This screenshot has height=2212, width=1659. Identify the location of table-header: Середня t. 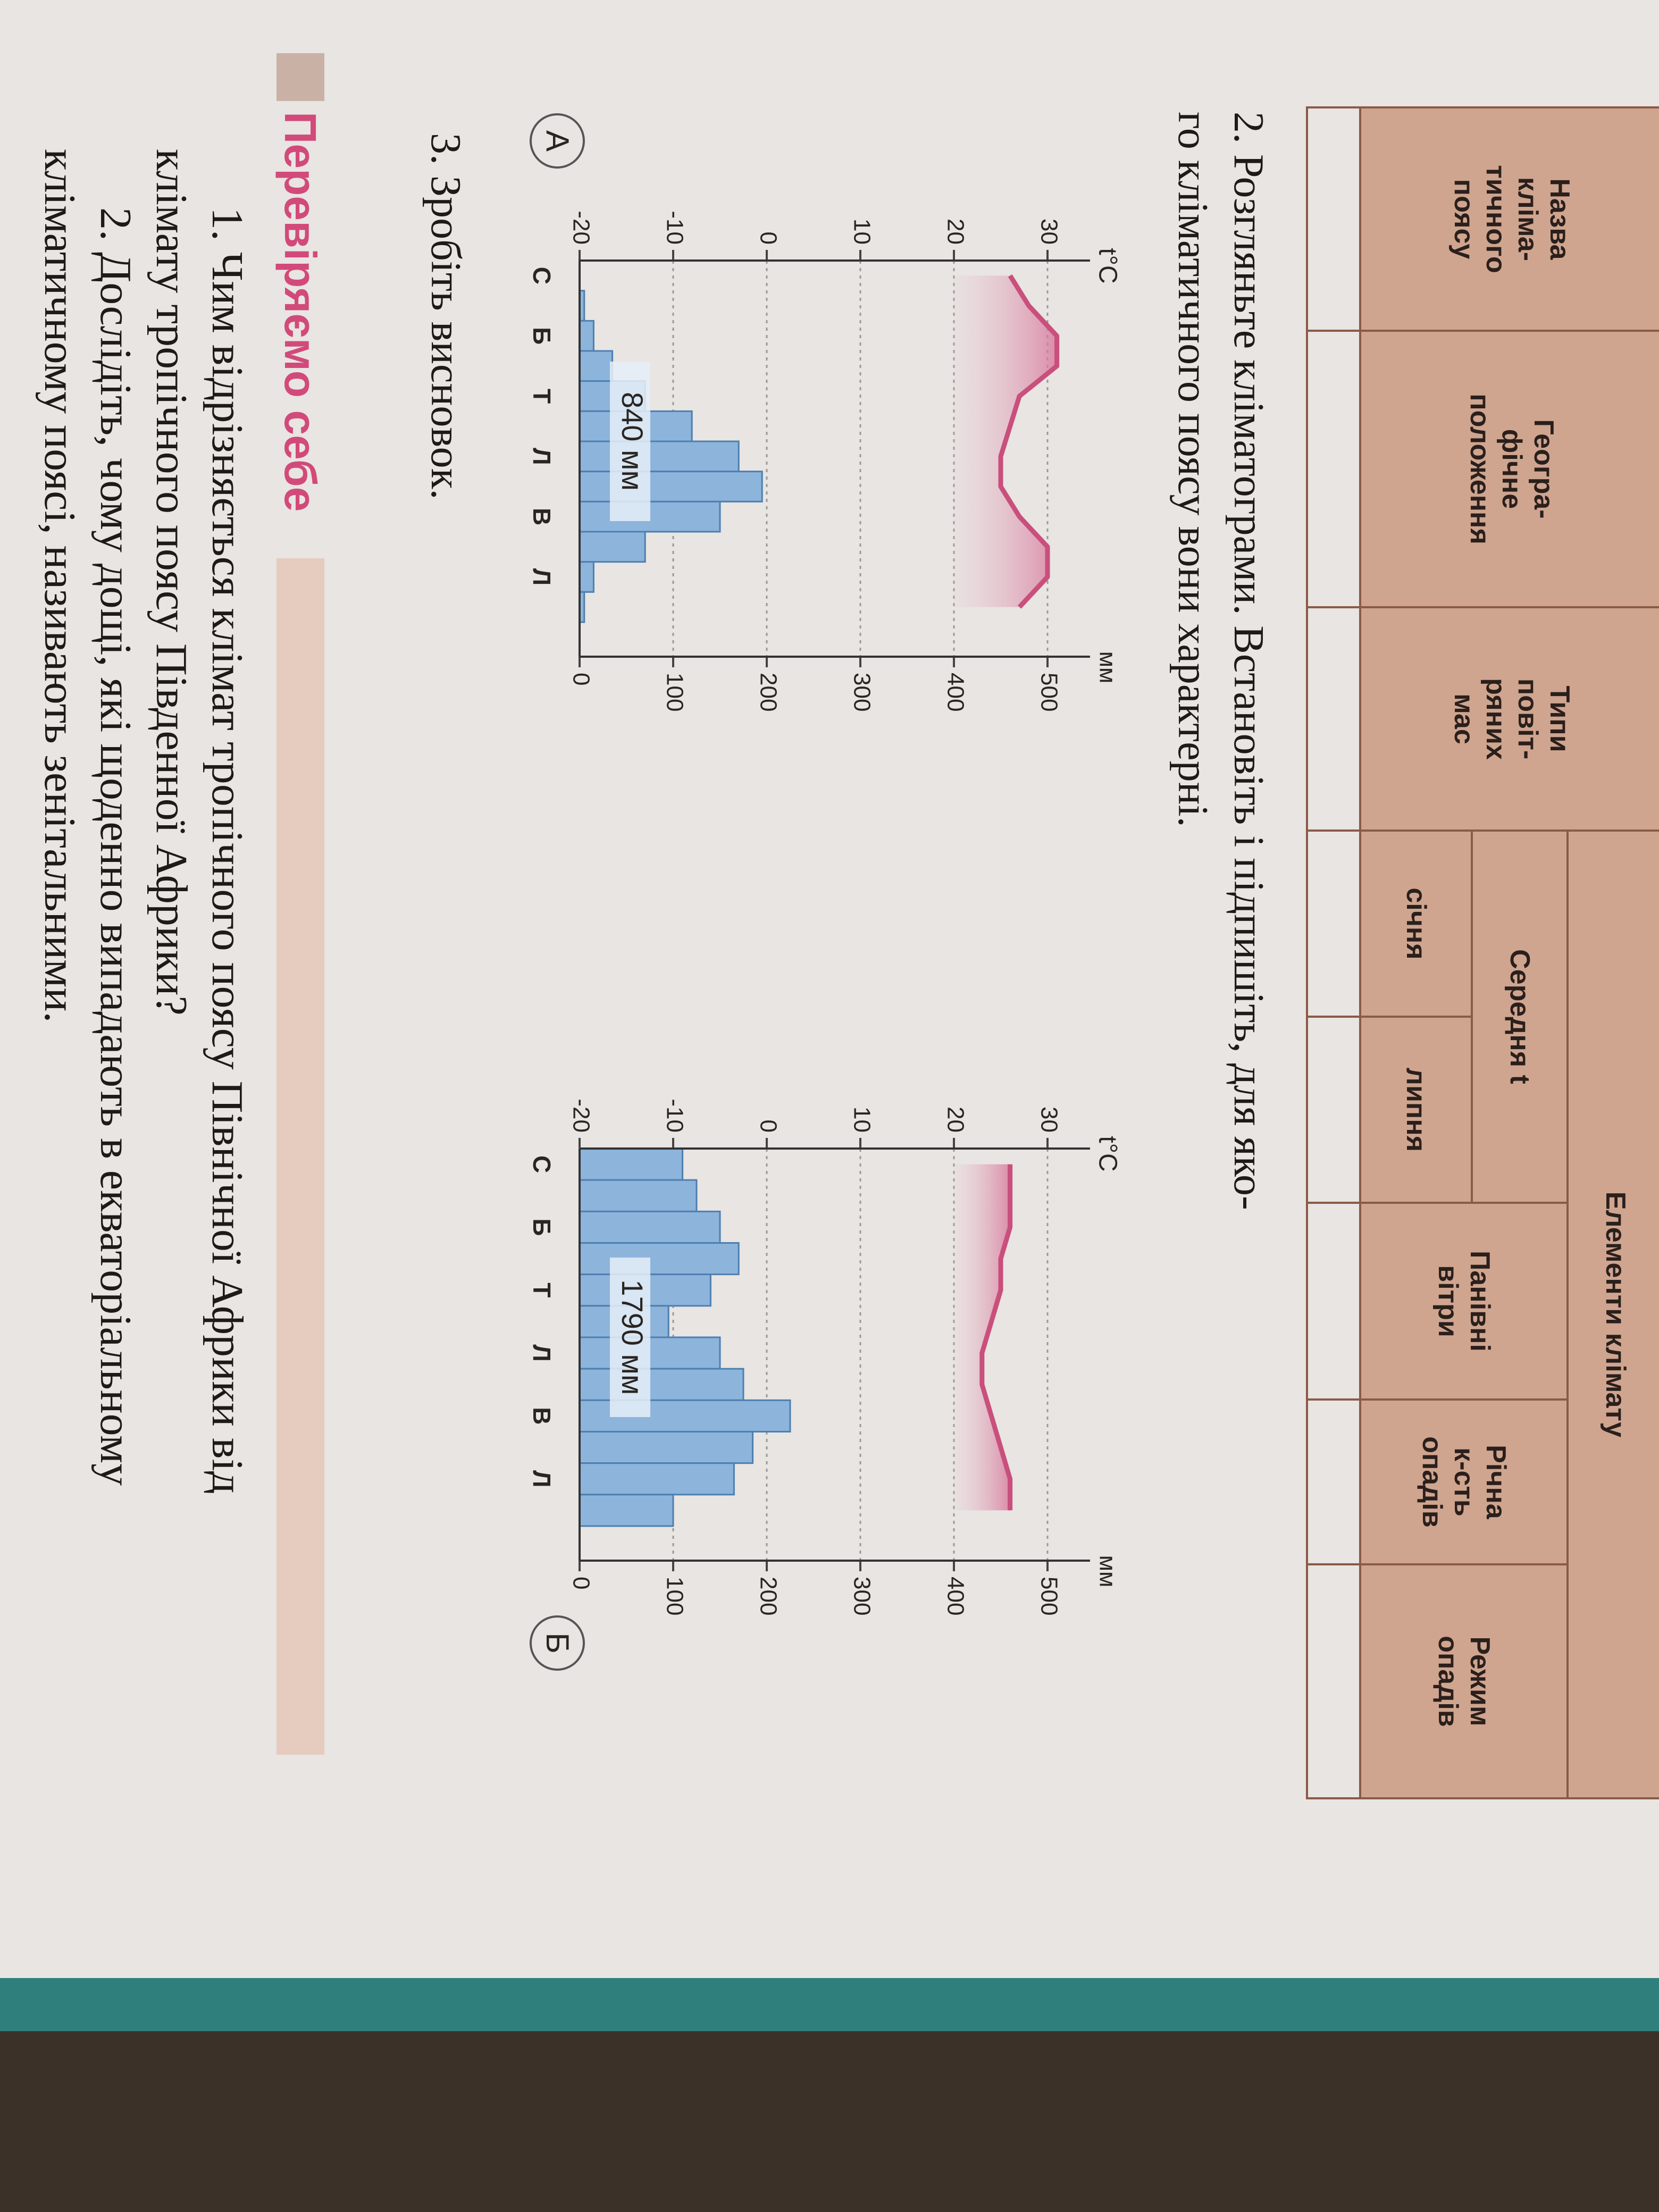
(1520, 1017).